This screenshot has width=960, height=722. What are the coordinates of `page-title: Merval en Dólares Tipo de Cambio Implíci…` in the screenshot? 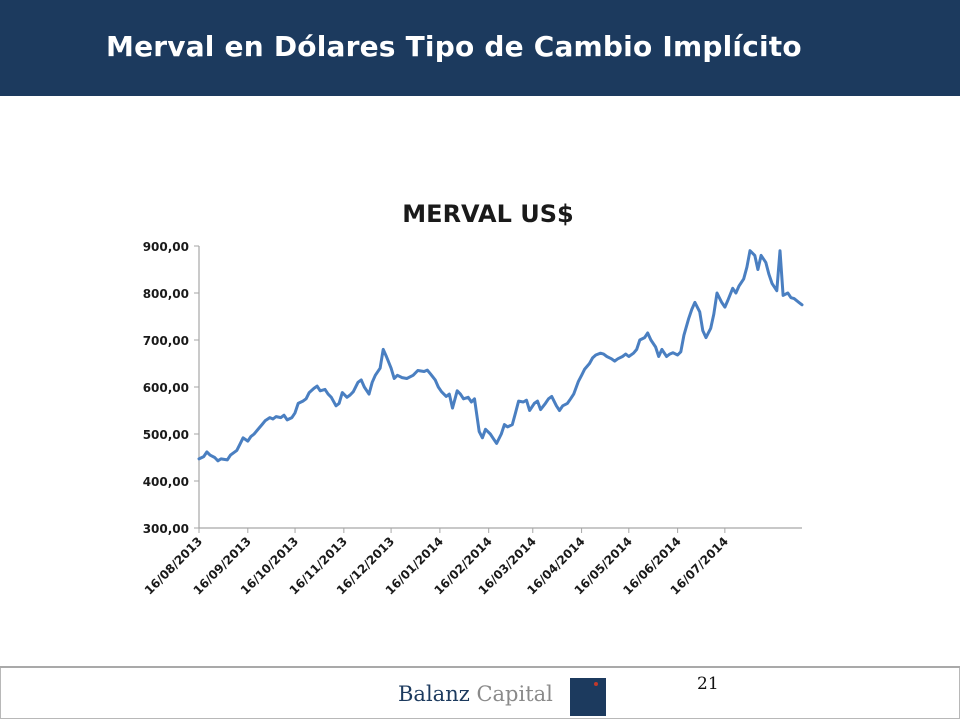 It's located at (454, 46).